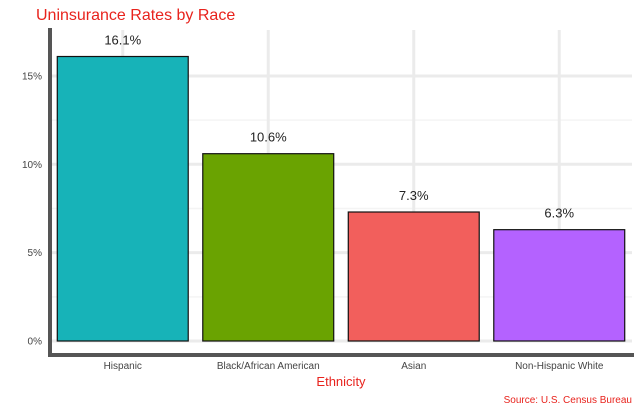 The height and width of the screenshot is (412, 640). What do you see at coordinates (268, 137) in the screenshot?
I see `data-label: 10.6%` at bounding box center [268, 137].